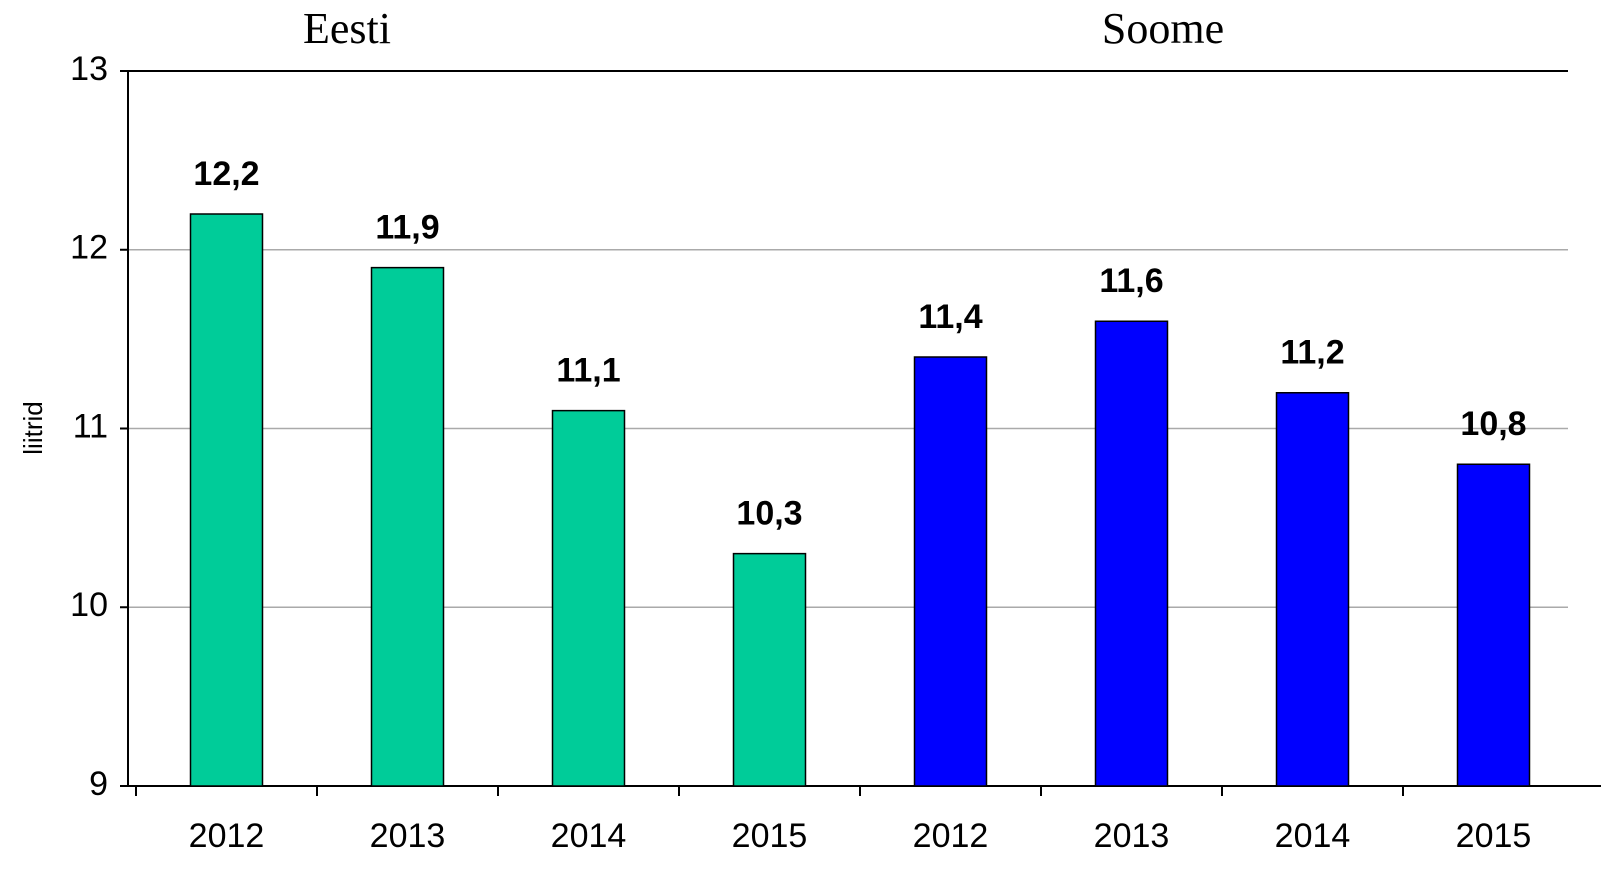 The height and width of the screenshot is (874, 1601). What do you see at coordinates (98, 784) in the screenshot?
I see `y-tick-label: 9` at bounding box center [98, 784].